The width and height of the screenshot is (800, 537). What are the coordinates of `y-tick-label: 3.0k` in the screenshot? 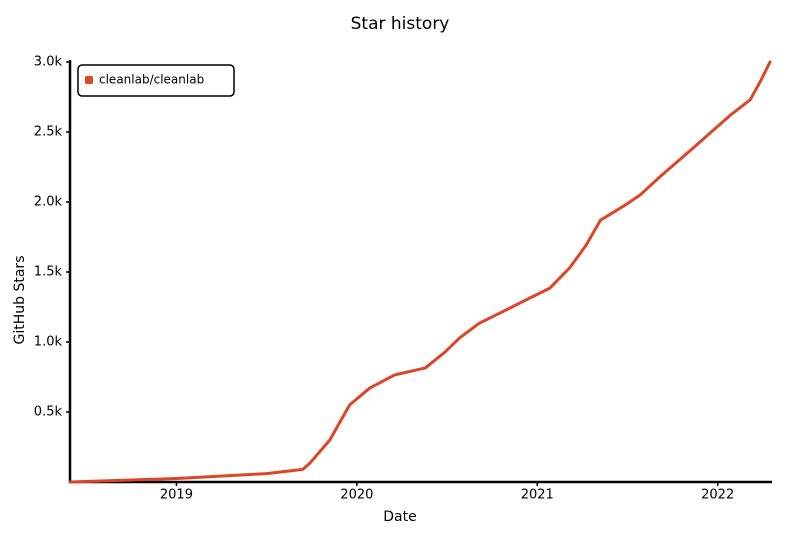 It's located at (48, 62).